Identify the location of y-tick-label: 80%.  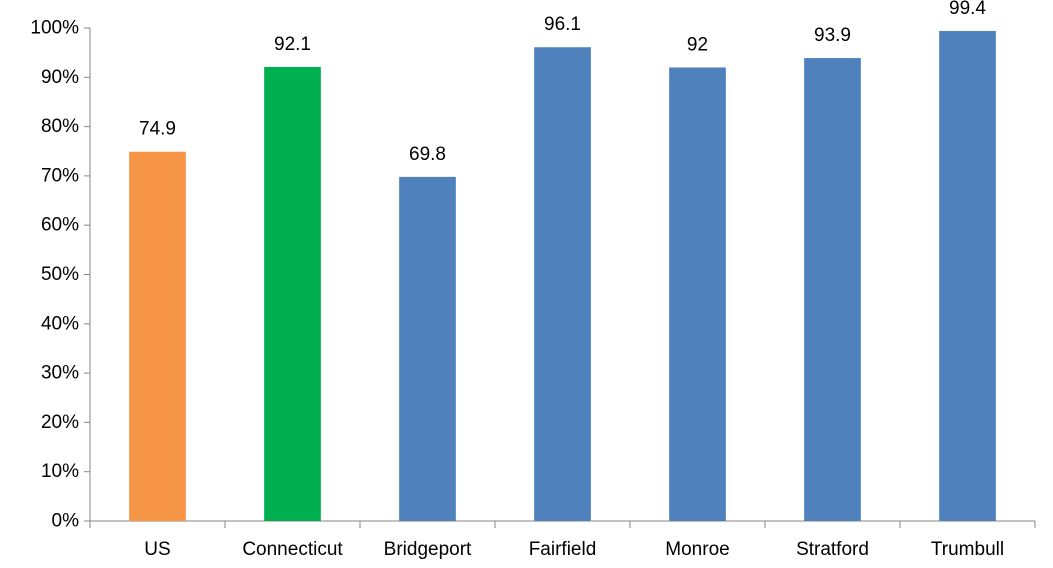
(60, 126).